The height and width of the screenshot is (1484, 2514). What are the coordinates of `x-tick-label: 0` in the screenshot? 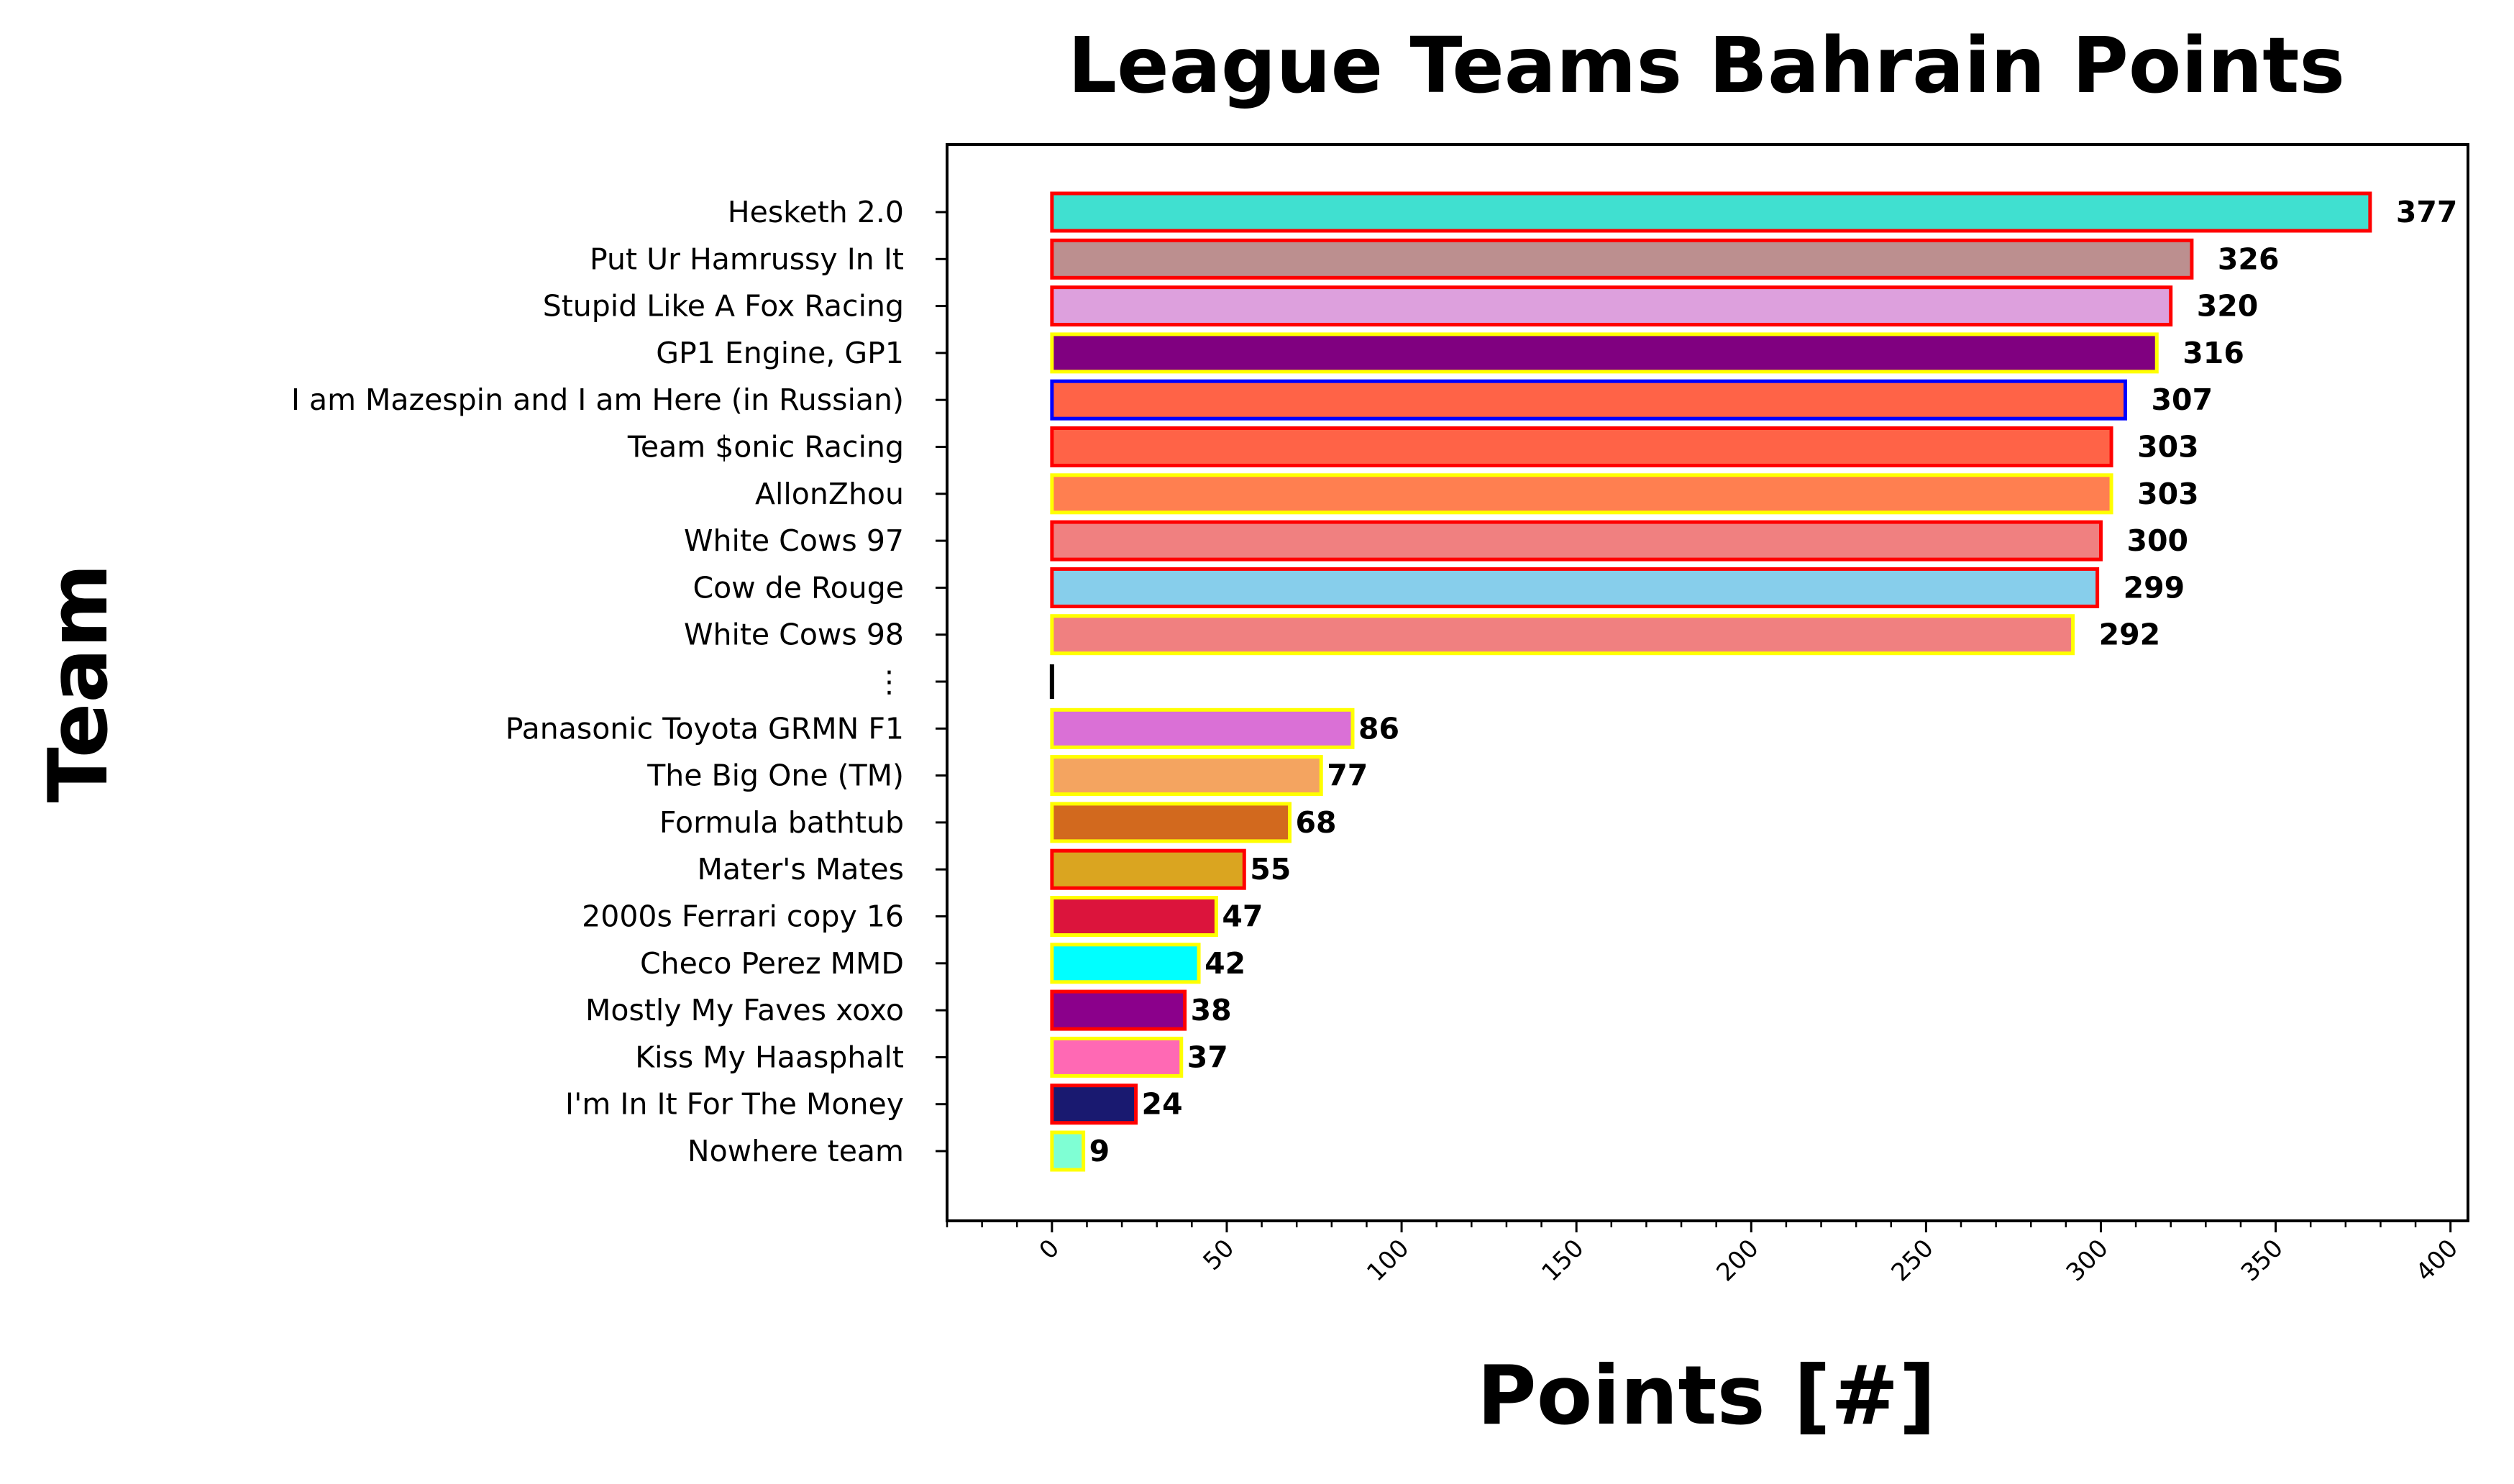 It's located at (1050, 1249).